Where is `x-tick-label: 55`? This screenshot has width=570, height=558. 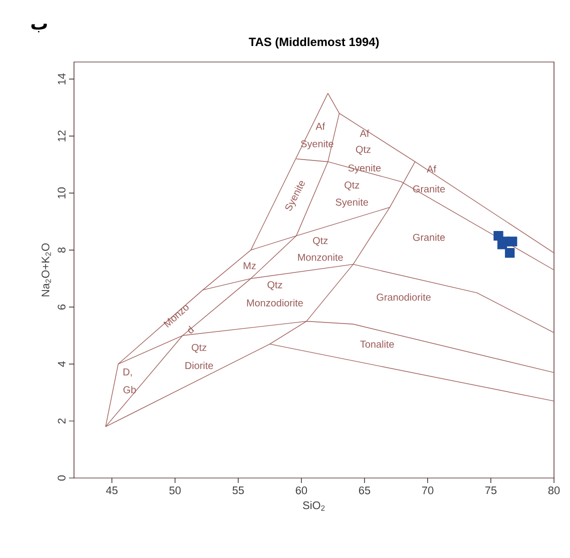 x-tick-label: 55 is located at coordinates (238, 490).